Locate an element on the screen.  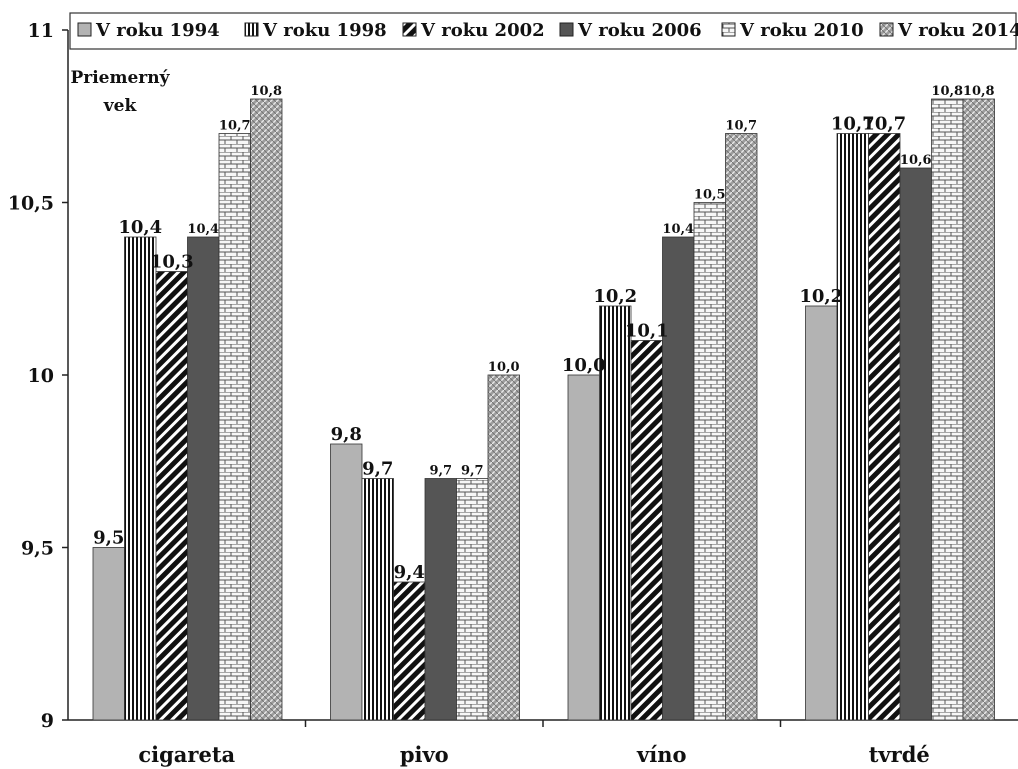
legend-entry-label: V roku 1998 is located at coordinates (324, 30).